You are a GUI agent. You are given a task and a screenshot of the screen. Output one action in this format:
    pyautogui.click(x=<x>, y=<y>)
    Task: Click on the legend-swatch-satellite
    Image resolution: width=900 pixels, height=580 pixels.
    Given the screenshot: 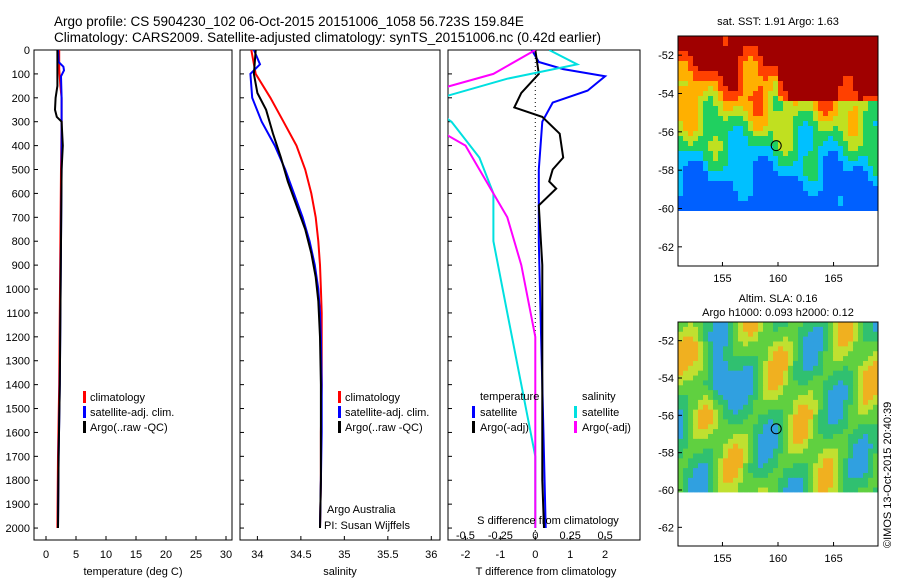 What is the action you would take?
    pyautogui.click(x=339, y=412)
    